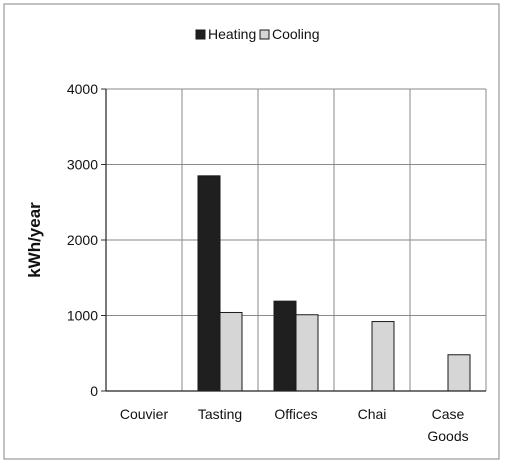  Describe the element at coordinates (200, 34) in the screenshot. I see `legend-swatch-heating` at that location.